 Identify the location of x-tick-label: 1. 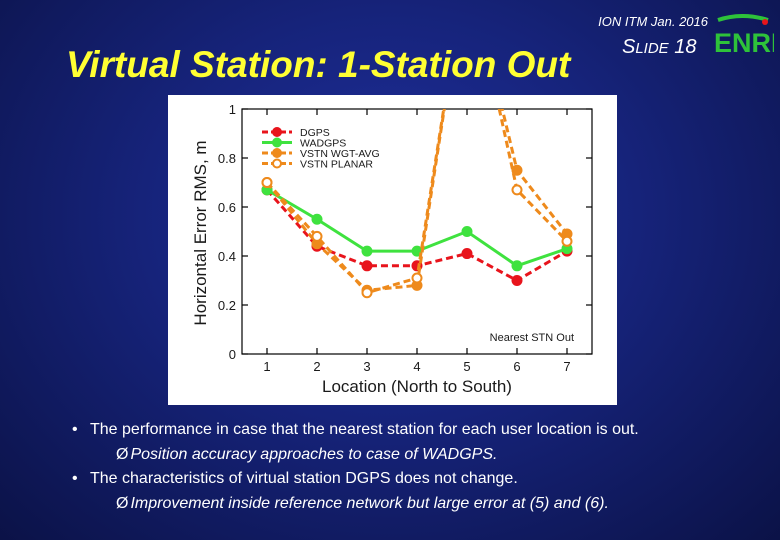
(266, 366).